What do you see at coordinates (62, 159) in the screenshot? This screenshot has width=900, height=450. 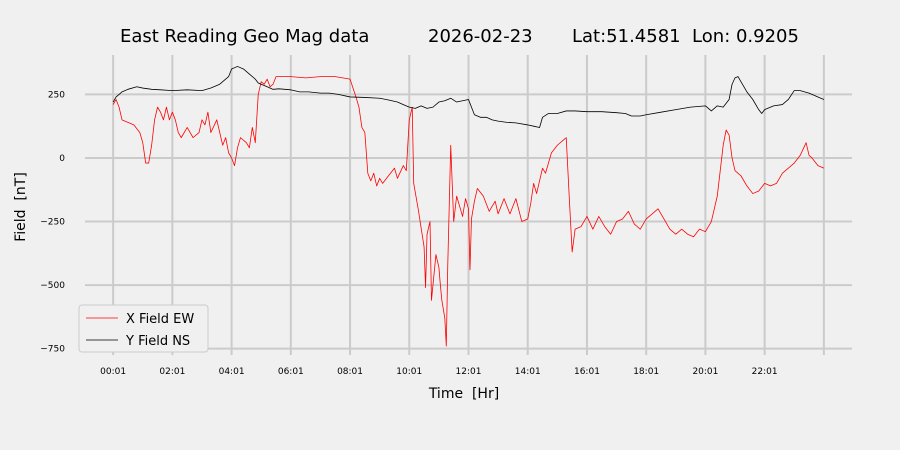 I see `y-tick-label: 0` at bounding box center [62, 159].